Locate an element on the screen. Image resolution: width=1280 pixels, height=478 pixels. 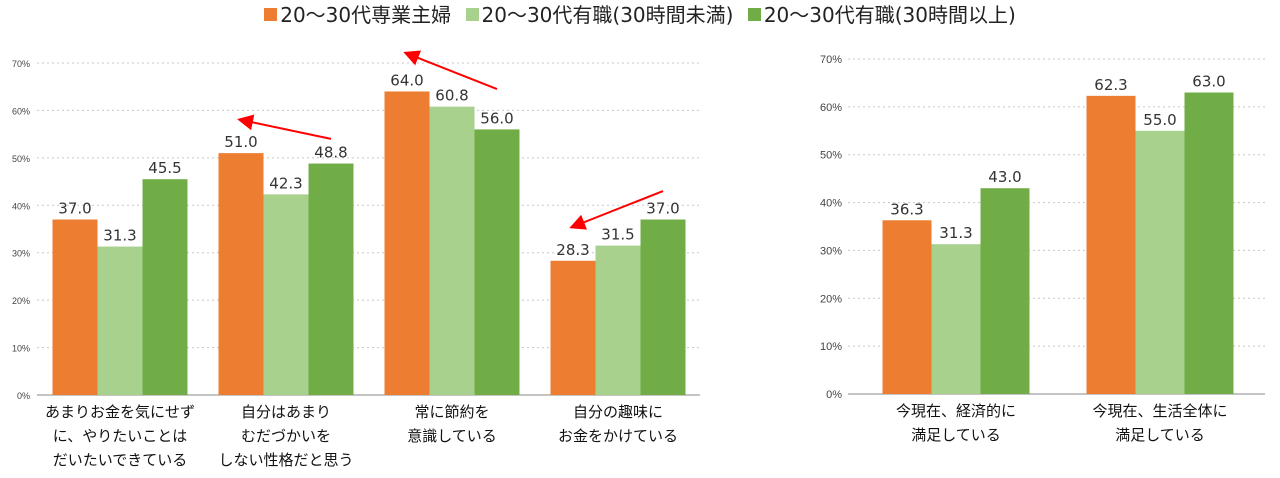
legend-item-housewife: 20～30代専業主婦 is located at coordinates (357, 15).